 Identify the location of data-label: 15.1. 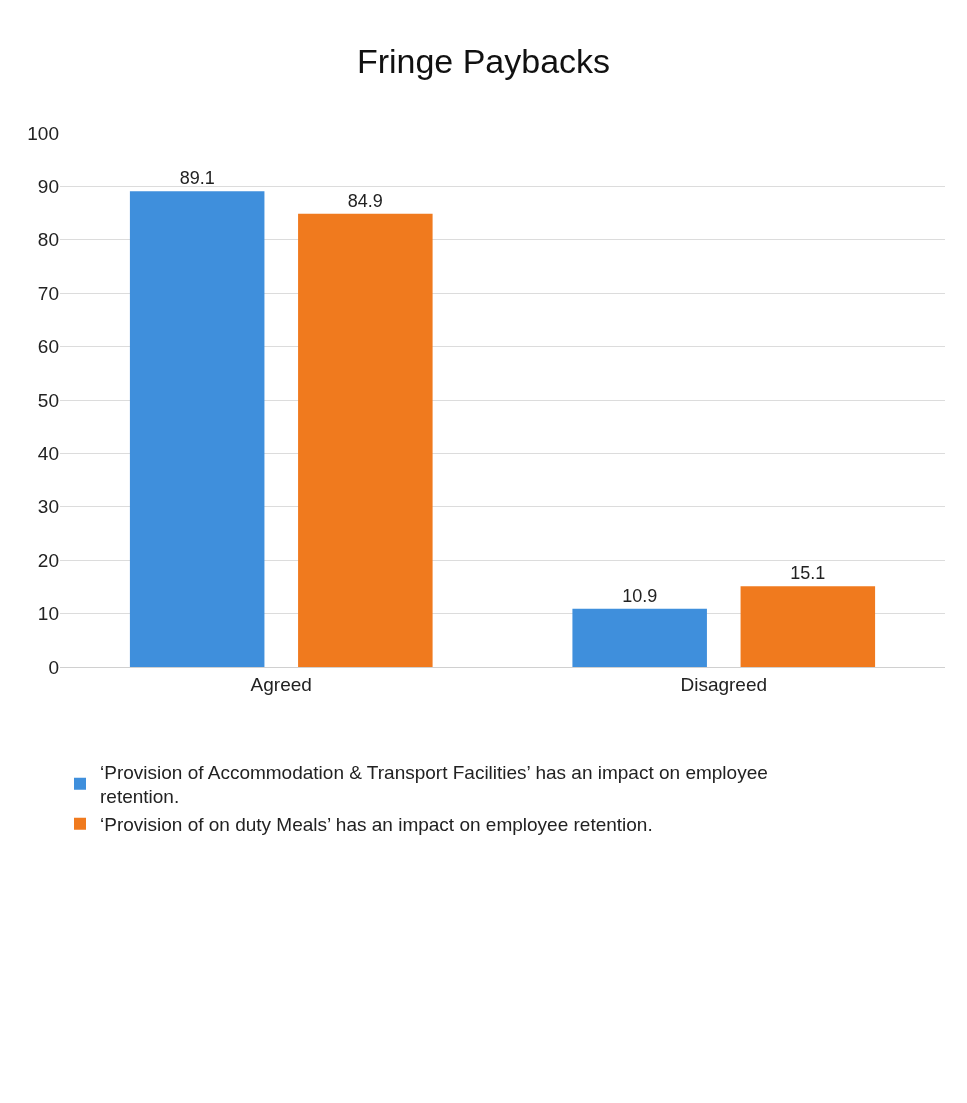
(808, 573).